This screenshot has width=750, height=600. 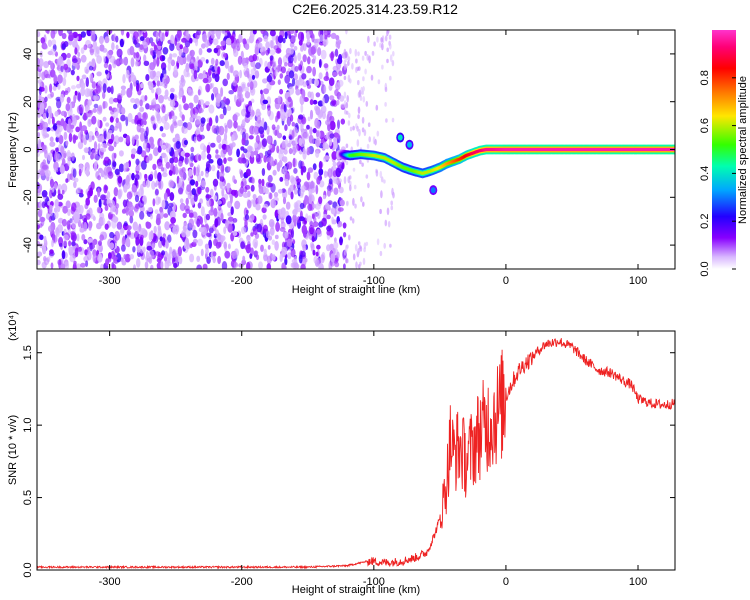 What do you see at coordinates (356, 590) in the screenshot?
I see `snr-x-label: Height of straight line (km)` at bounding box center [356, 590].